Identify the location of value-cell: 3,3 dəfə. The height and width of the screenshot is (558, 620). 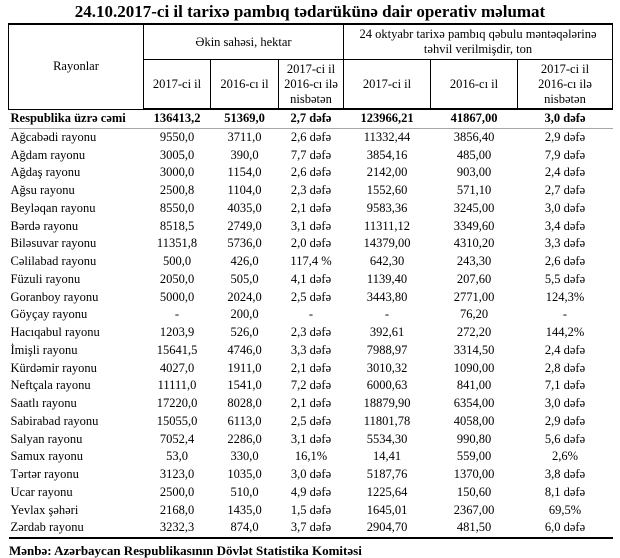
(565, 243).